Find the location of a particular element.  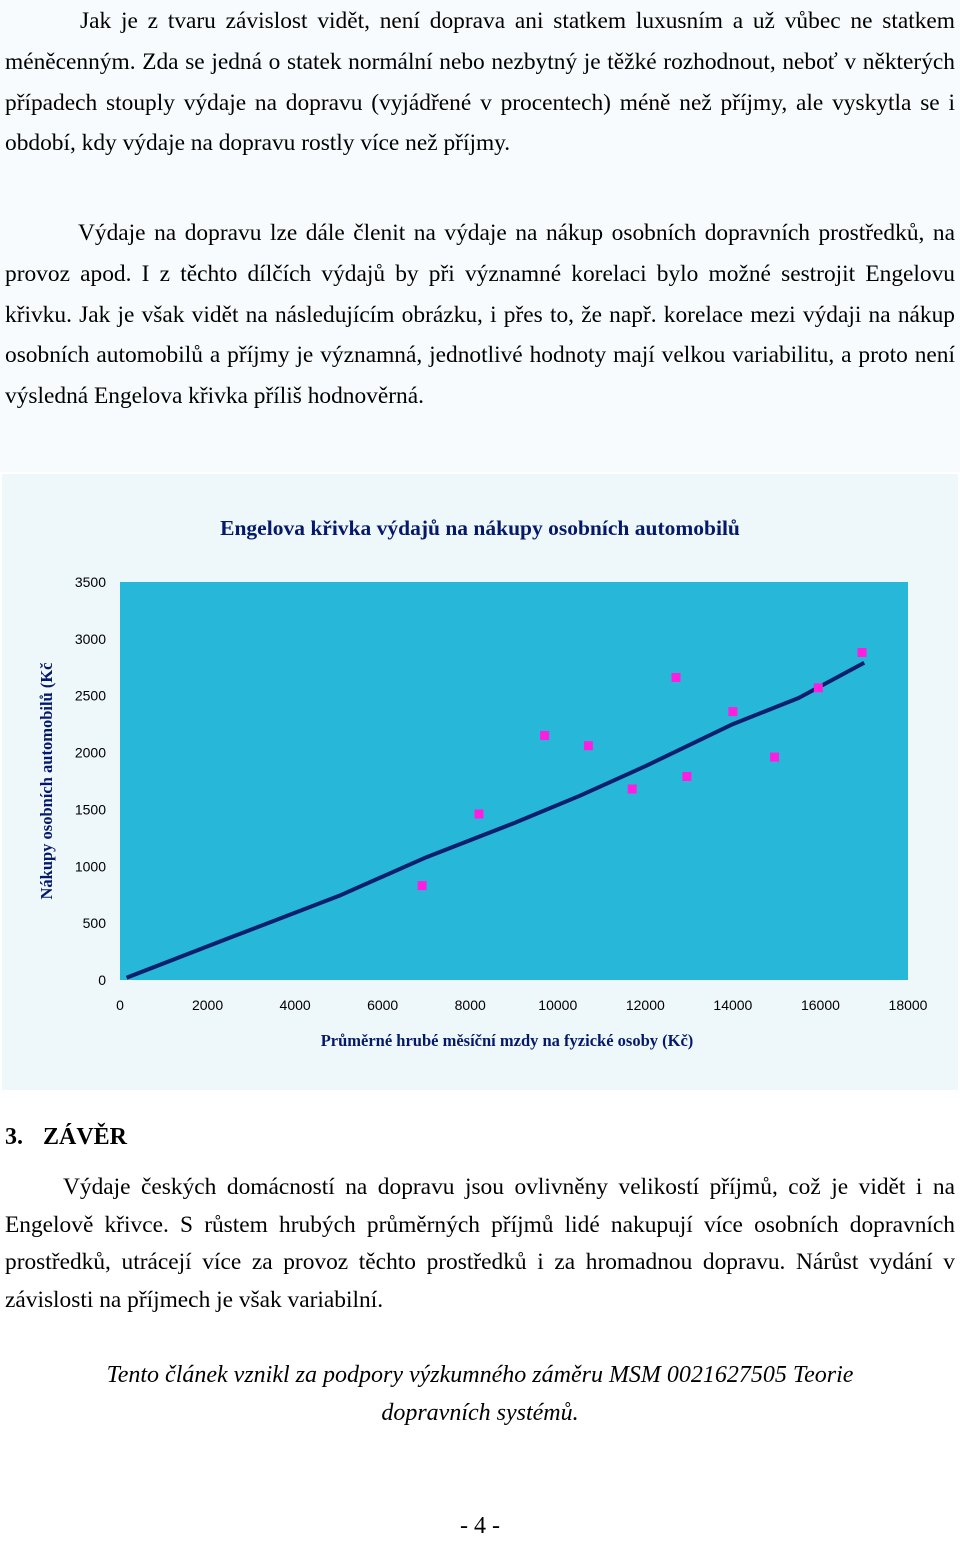

x-tick-label: 2000 is located at coordinates (207, 1005).